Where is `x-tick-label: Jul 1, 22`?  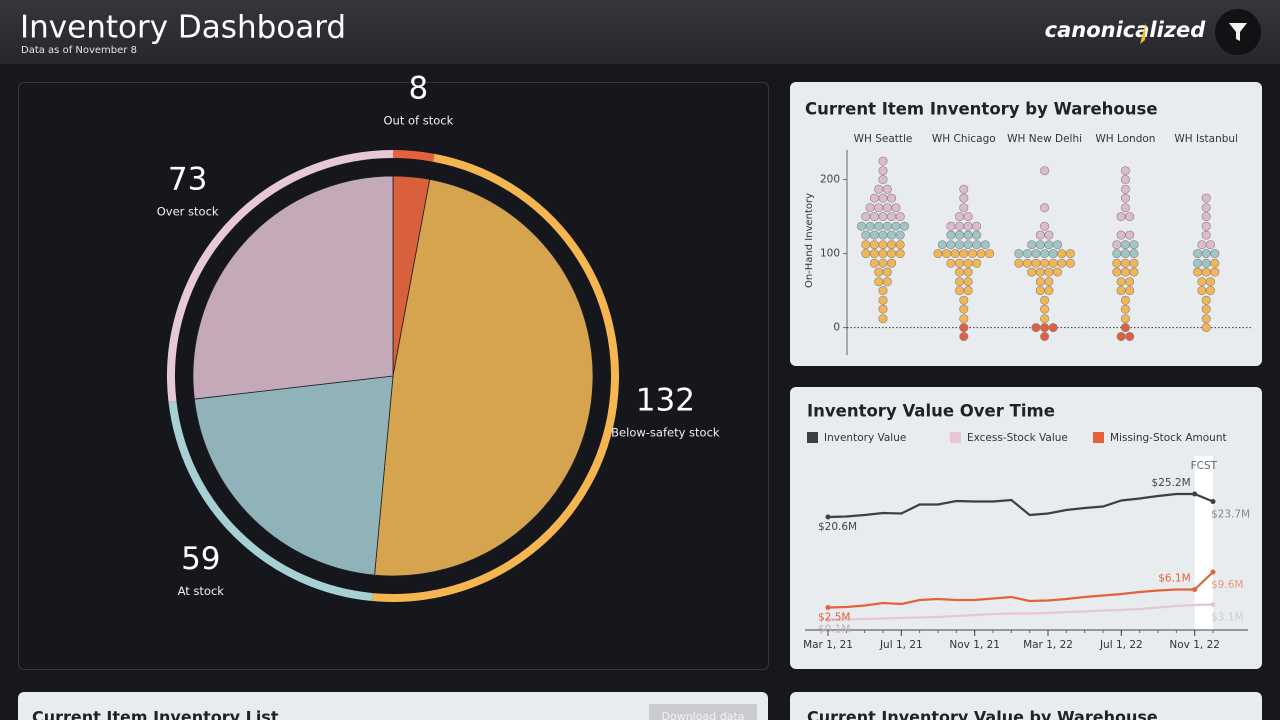
x-tick-label: Jul 1, 22 is located at coordinates (1121, 645).